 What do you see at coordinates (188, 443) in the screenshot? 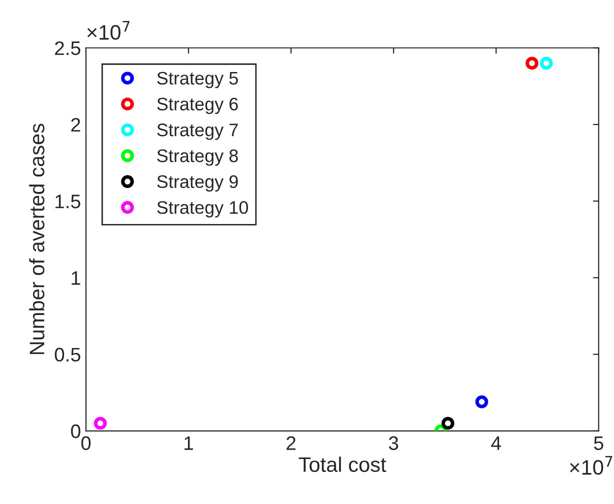
I see `x-tick-label: 1` at bounding box center [188, 443].